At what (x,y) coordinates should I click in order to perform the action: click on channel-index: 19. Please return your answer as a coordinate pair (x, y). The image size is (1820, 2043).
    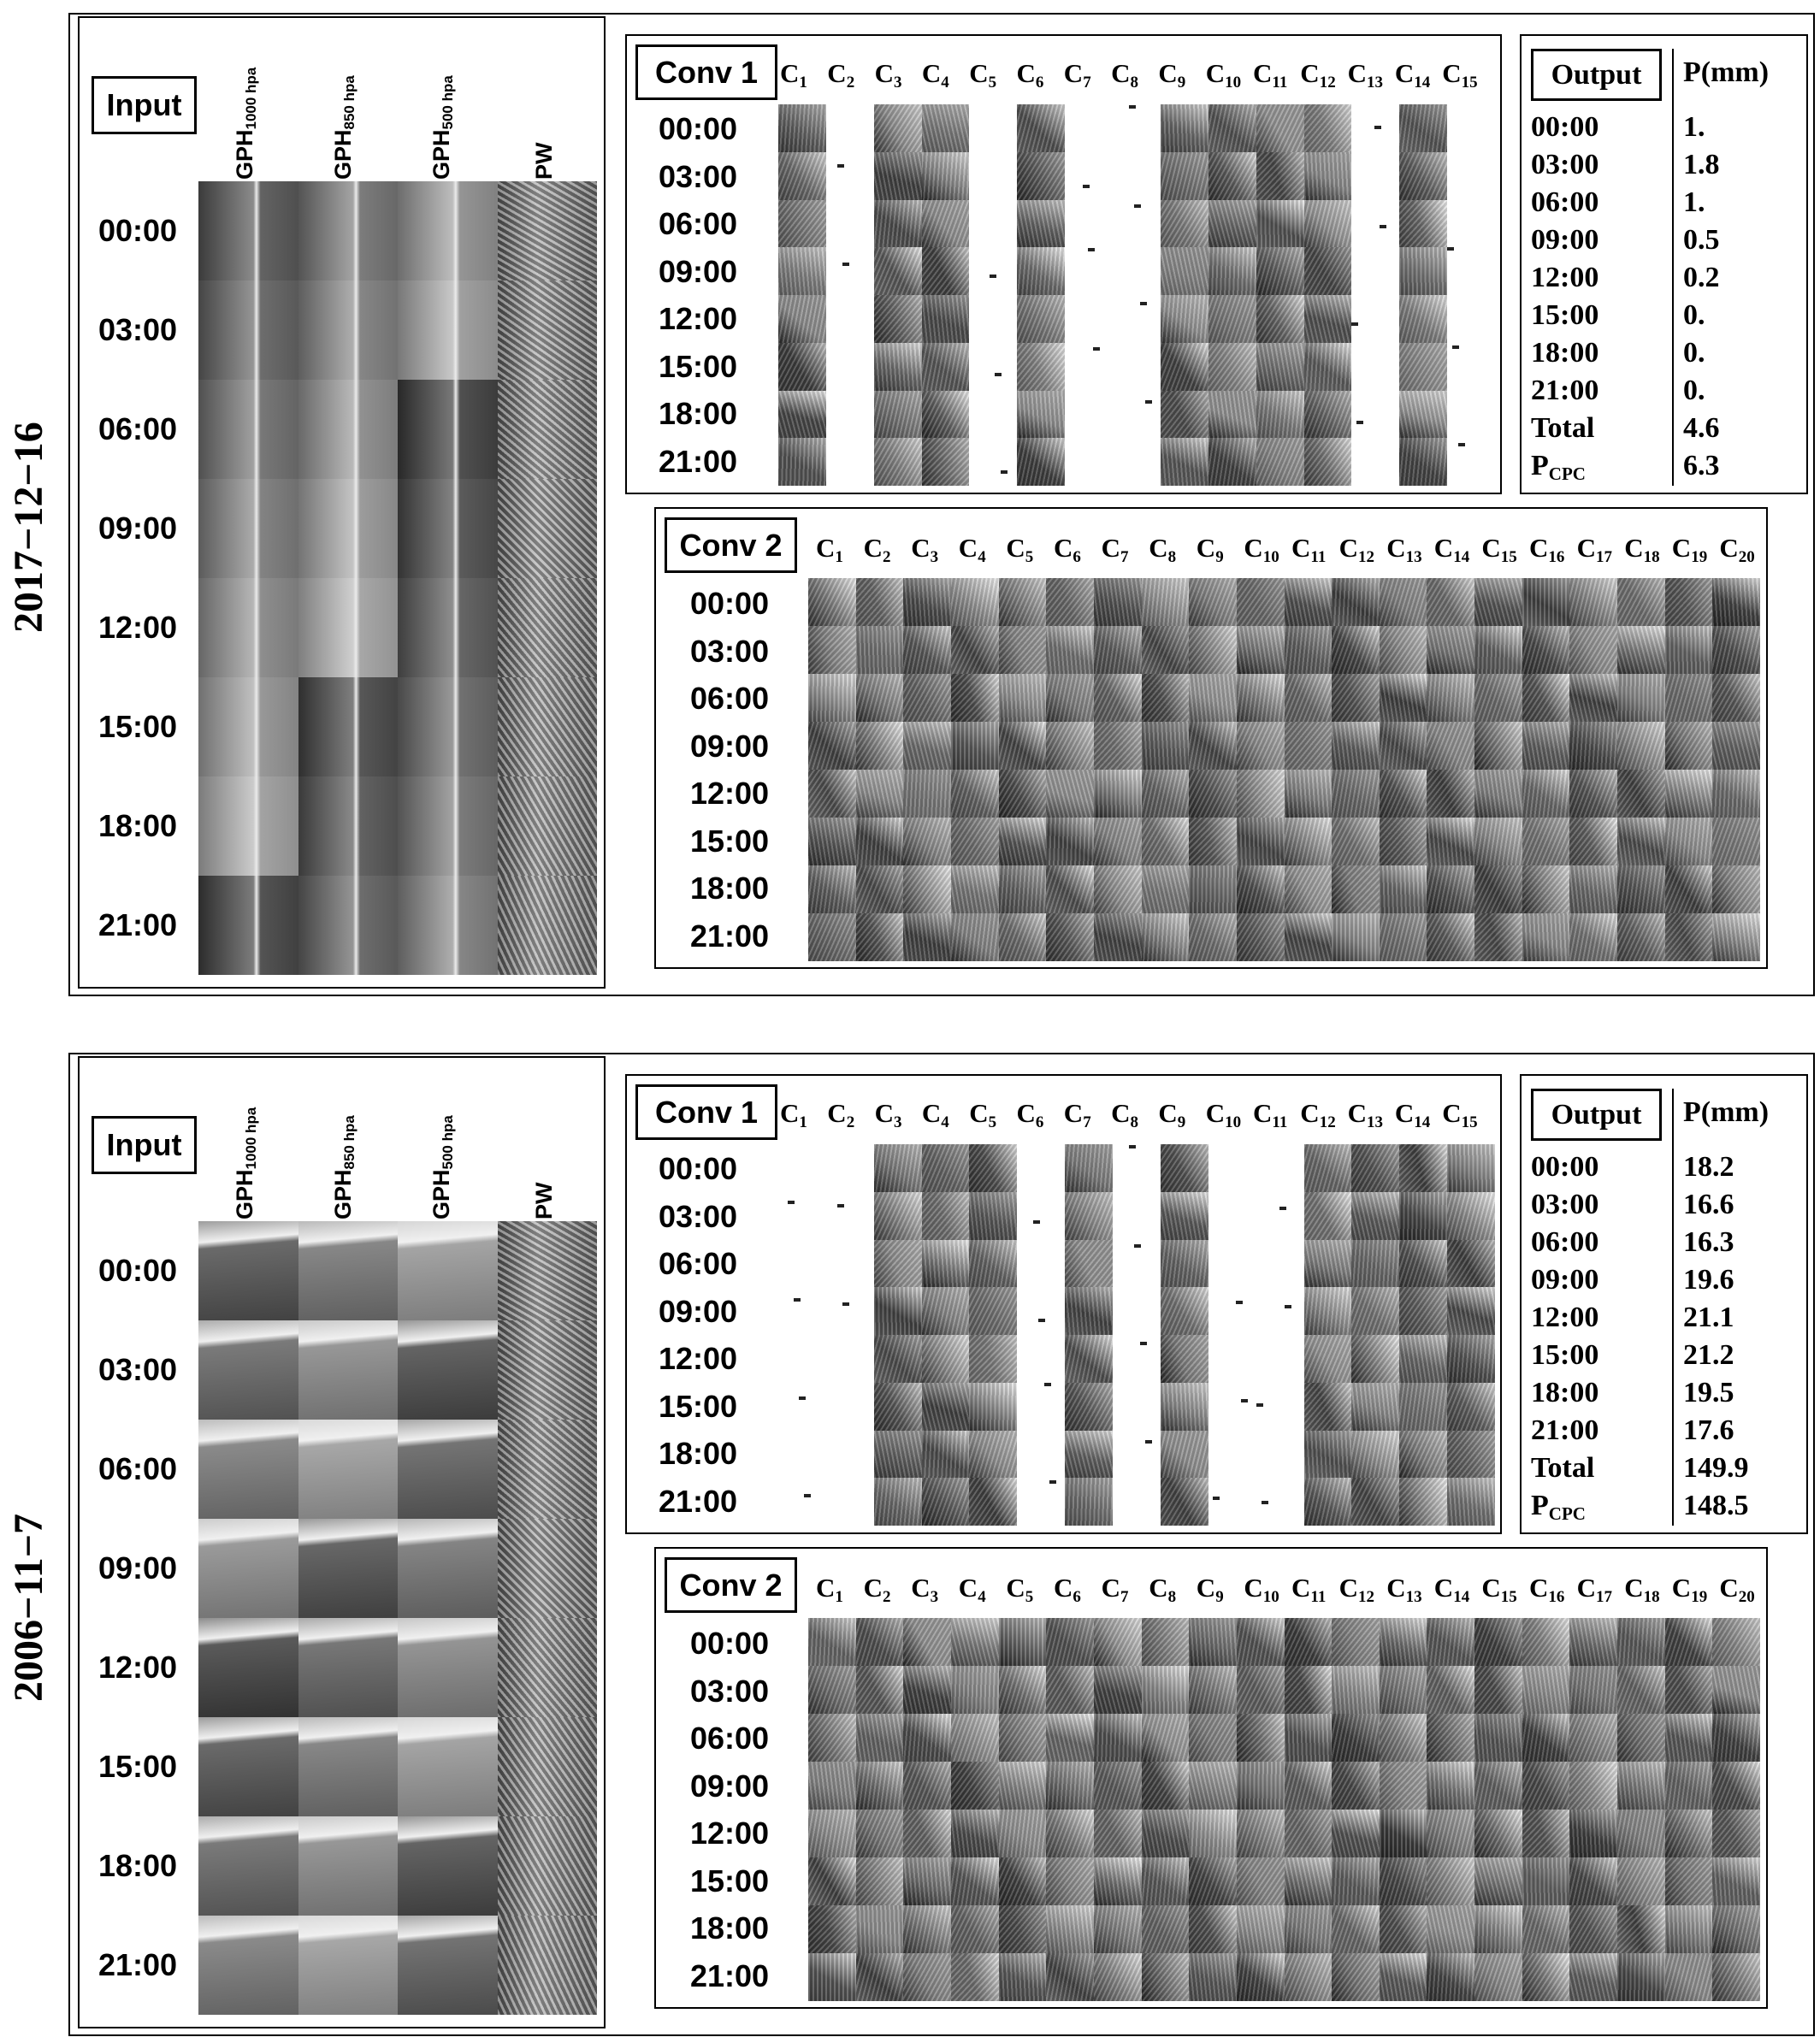
    Looking at the image, I should click on (1699, 557).